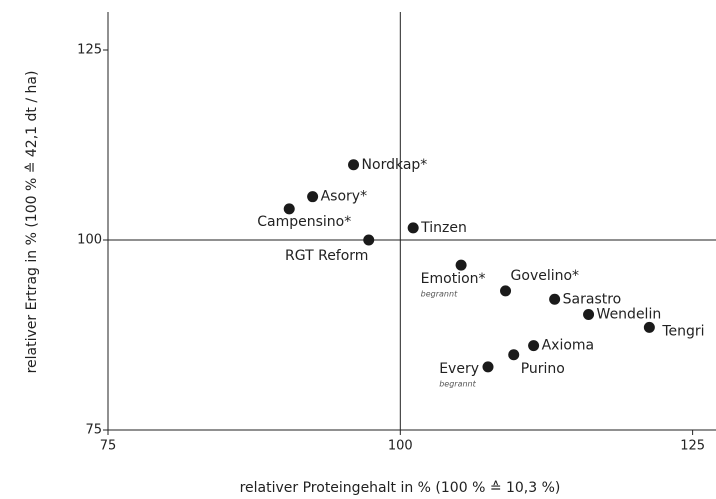 The height and width of the screenshot is (499, 716). Describe the element at coordinates (568, 346) in the screenshot. I see `point-label: Axioma` at that location.